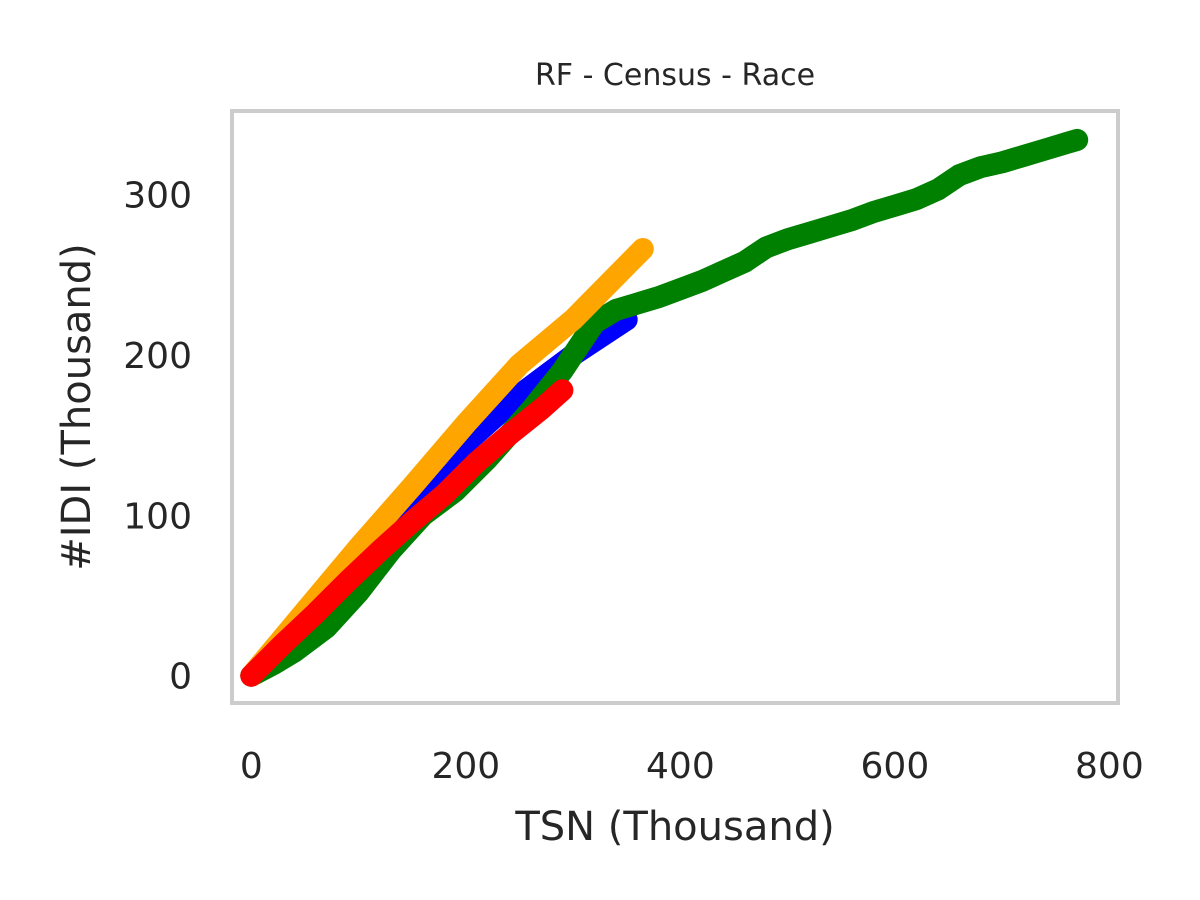 The height and width of the screenshot is (900, 1200). What do you see at coordinates (674, 827) in the screenshot?
I see `x-axis-label: TSN (Thousand)` at bounding box center [674, 827].